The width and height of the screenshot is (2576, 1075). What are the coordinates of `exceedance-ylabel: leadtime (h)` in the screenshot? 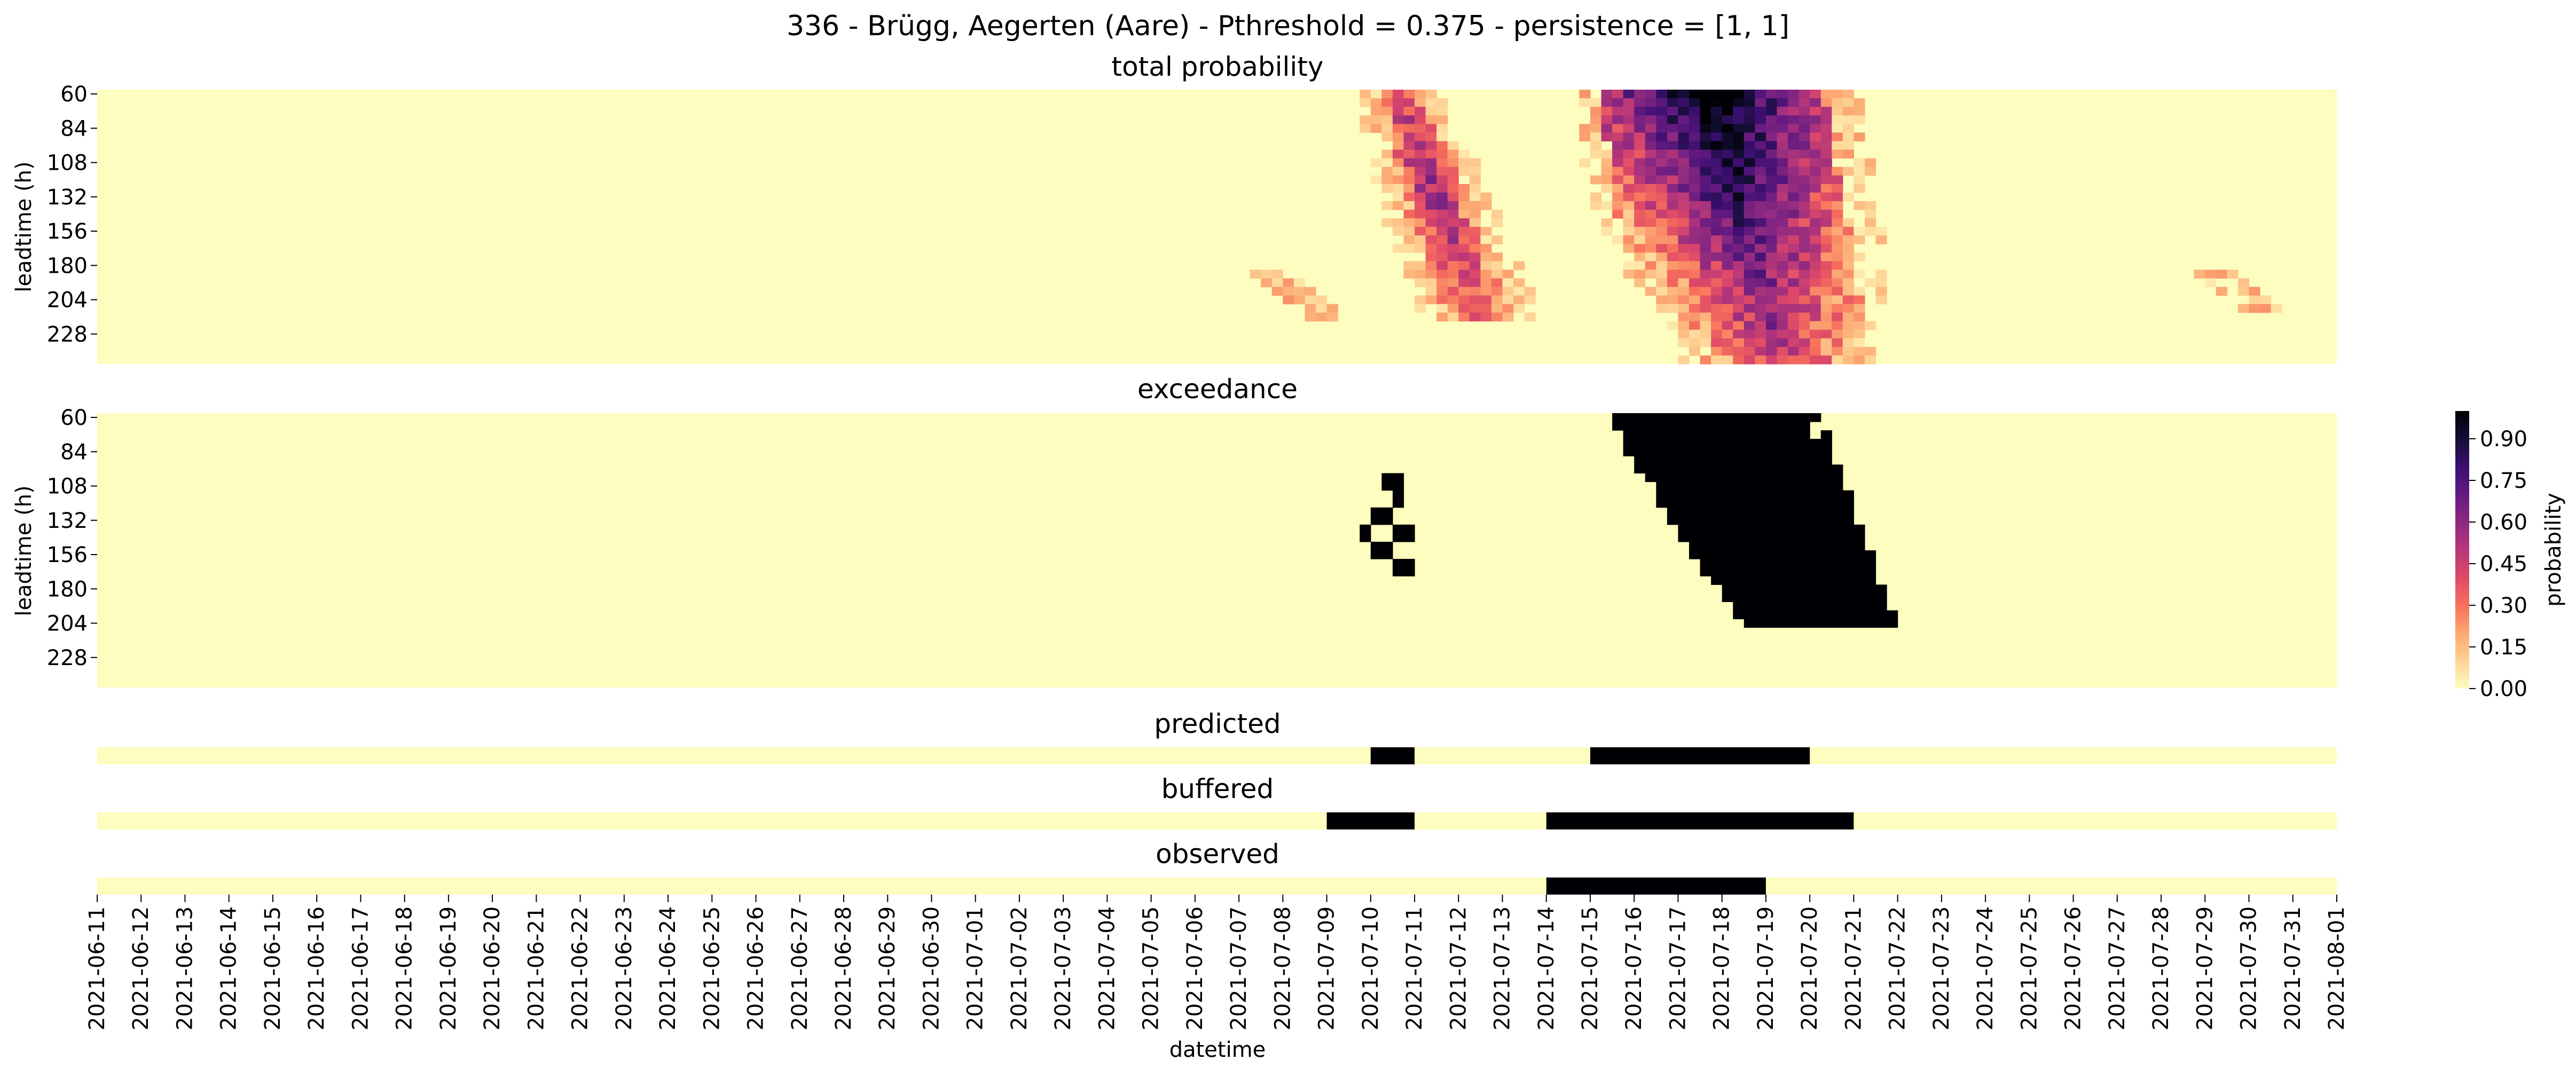 It's located at (24, 550).